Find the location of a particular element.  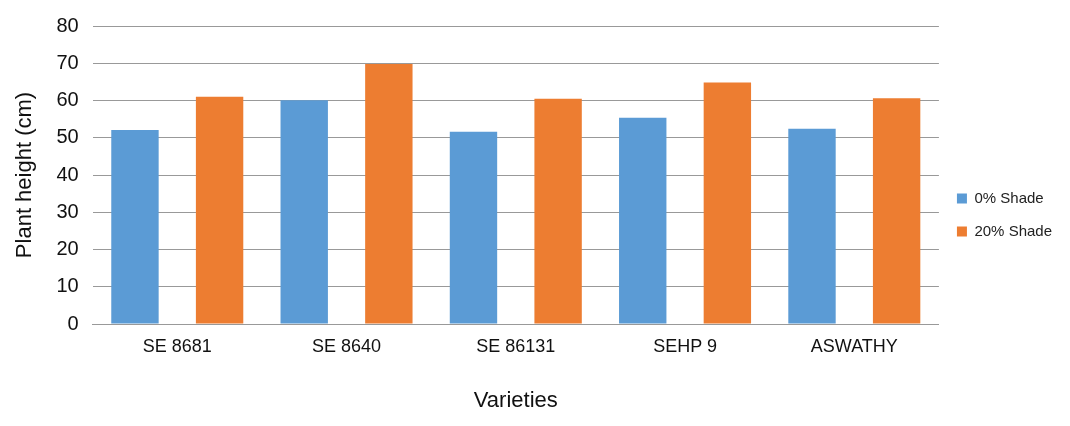

legend-label: 20% Shade is located at coordinates (1013, 230).